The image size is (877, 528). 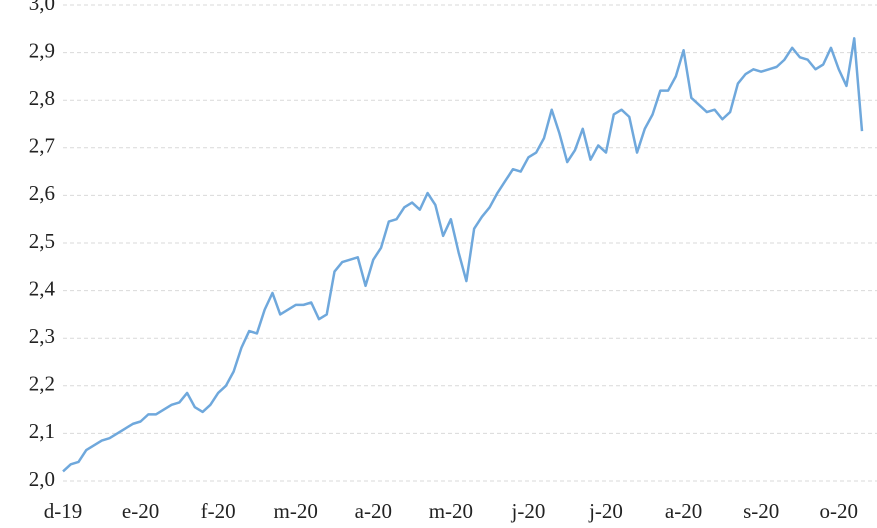 I want to click on y-tick-label: 2,6, so click(x=42, y=193).